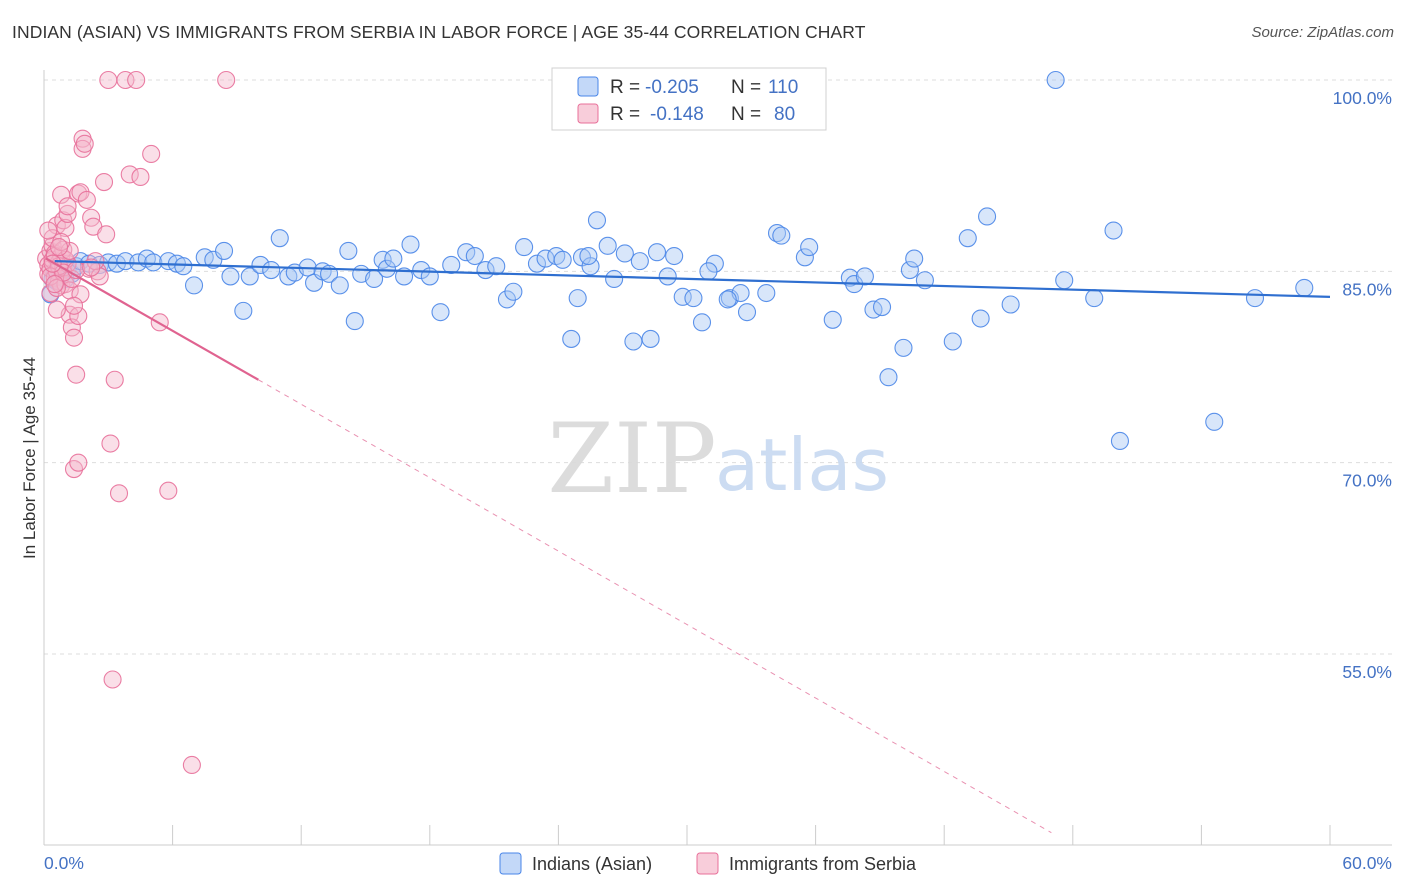 The height and width of the screenshot is (892, 1406). Describe the element at coordinates (1362, 385) in the screenshot. I see `y-tick-labels: 55.0% 70.0% 85.0% 100.0%` at that location.